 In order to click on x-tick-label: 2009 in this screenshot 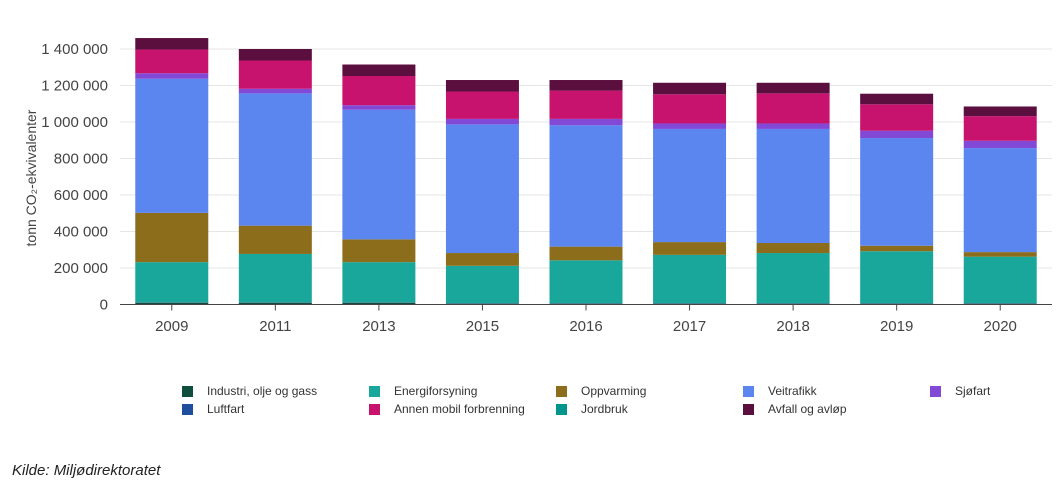, I will do `click(171, 326)`.